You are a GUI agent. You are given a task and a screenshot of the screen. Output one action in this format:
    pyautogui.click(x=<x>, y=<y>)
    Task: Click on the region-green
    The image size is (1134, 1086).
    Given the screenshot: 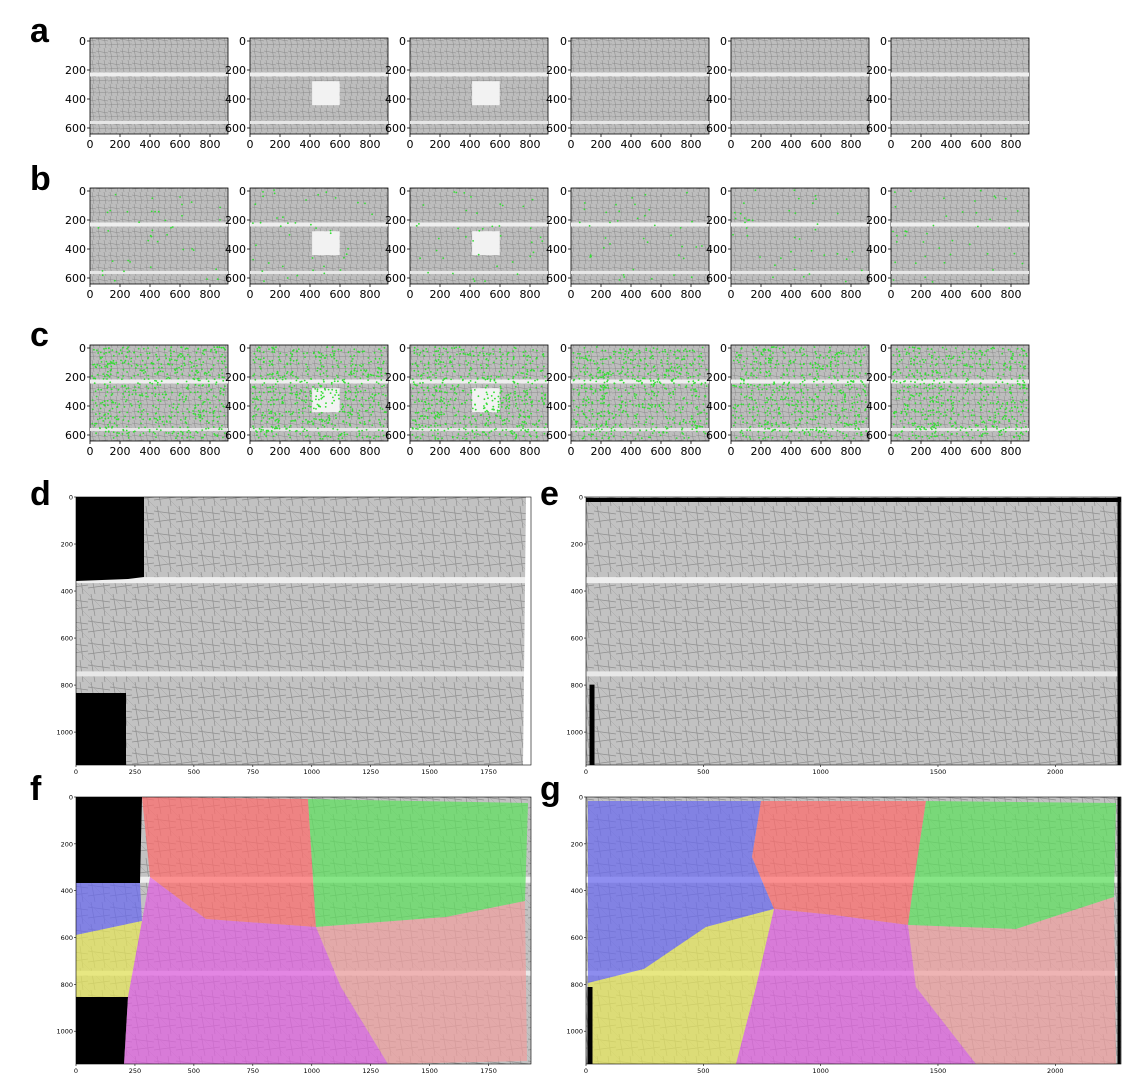 What is the action you would take?
    pyautogui.click(x=418, y=863)
    